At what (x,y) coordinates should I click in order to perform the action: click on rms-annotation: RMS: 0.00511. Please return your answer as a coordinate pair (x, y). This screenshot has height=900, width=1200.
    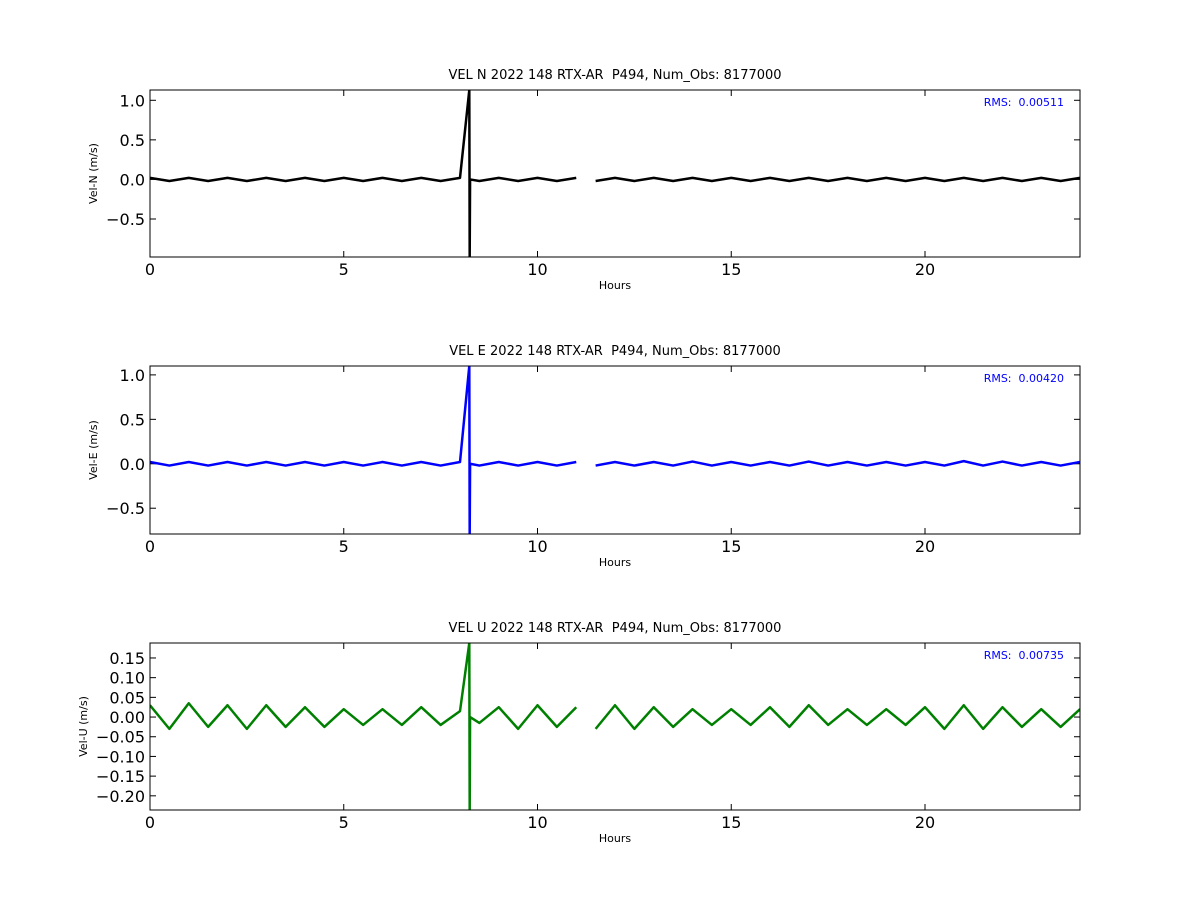
    Looking at the image, I should click on (1024, 102).